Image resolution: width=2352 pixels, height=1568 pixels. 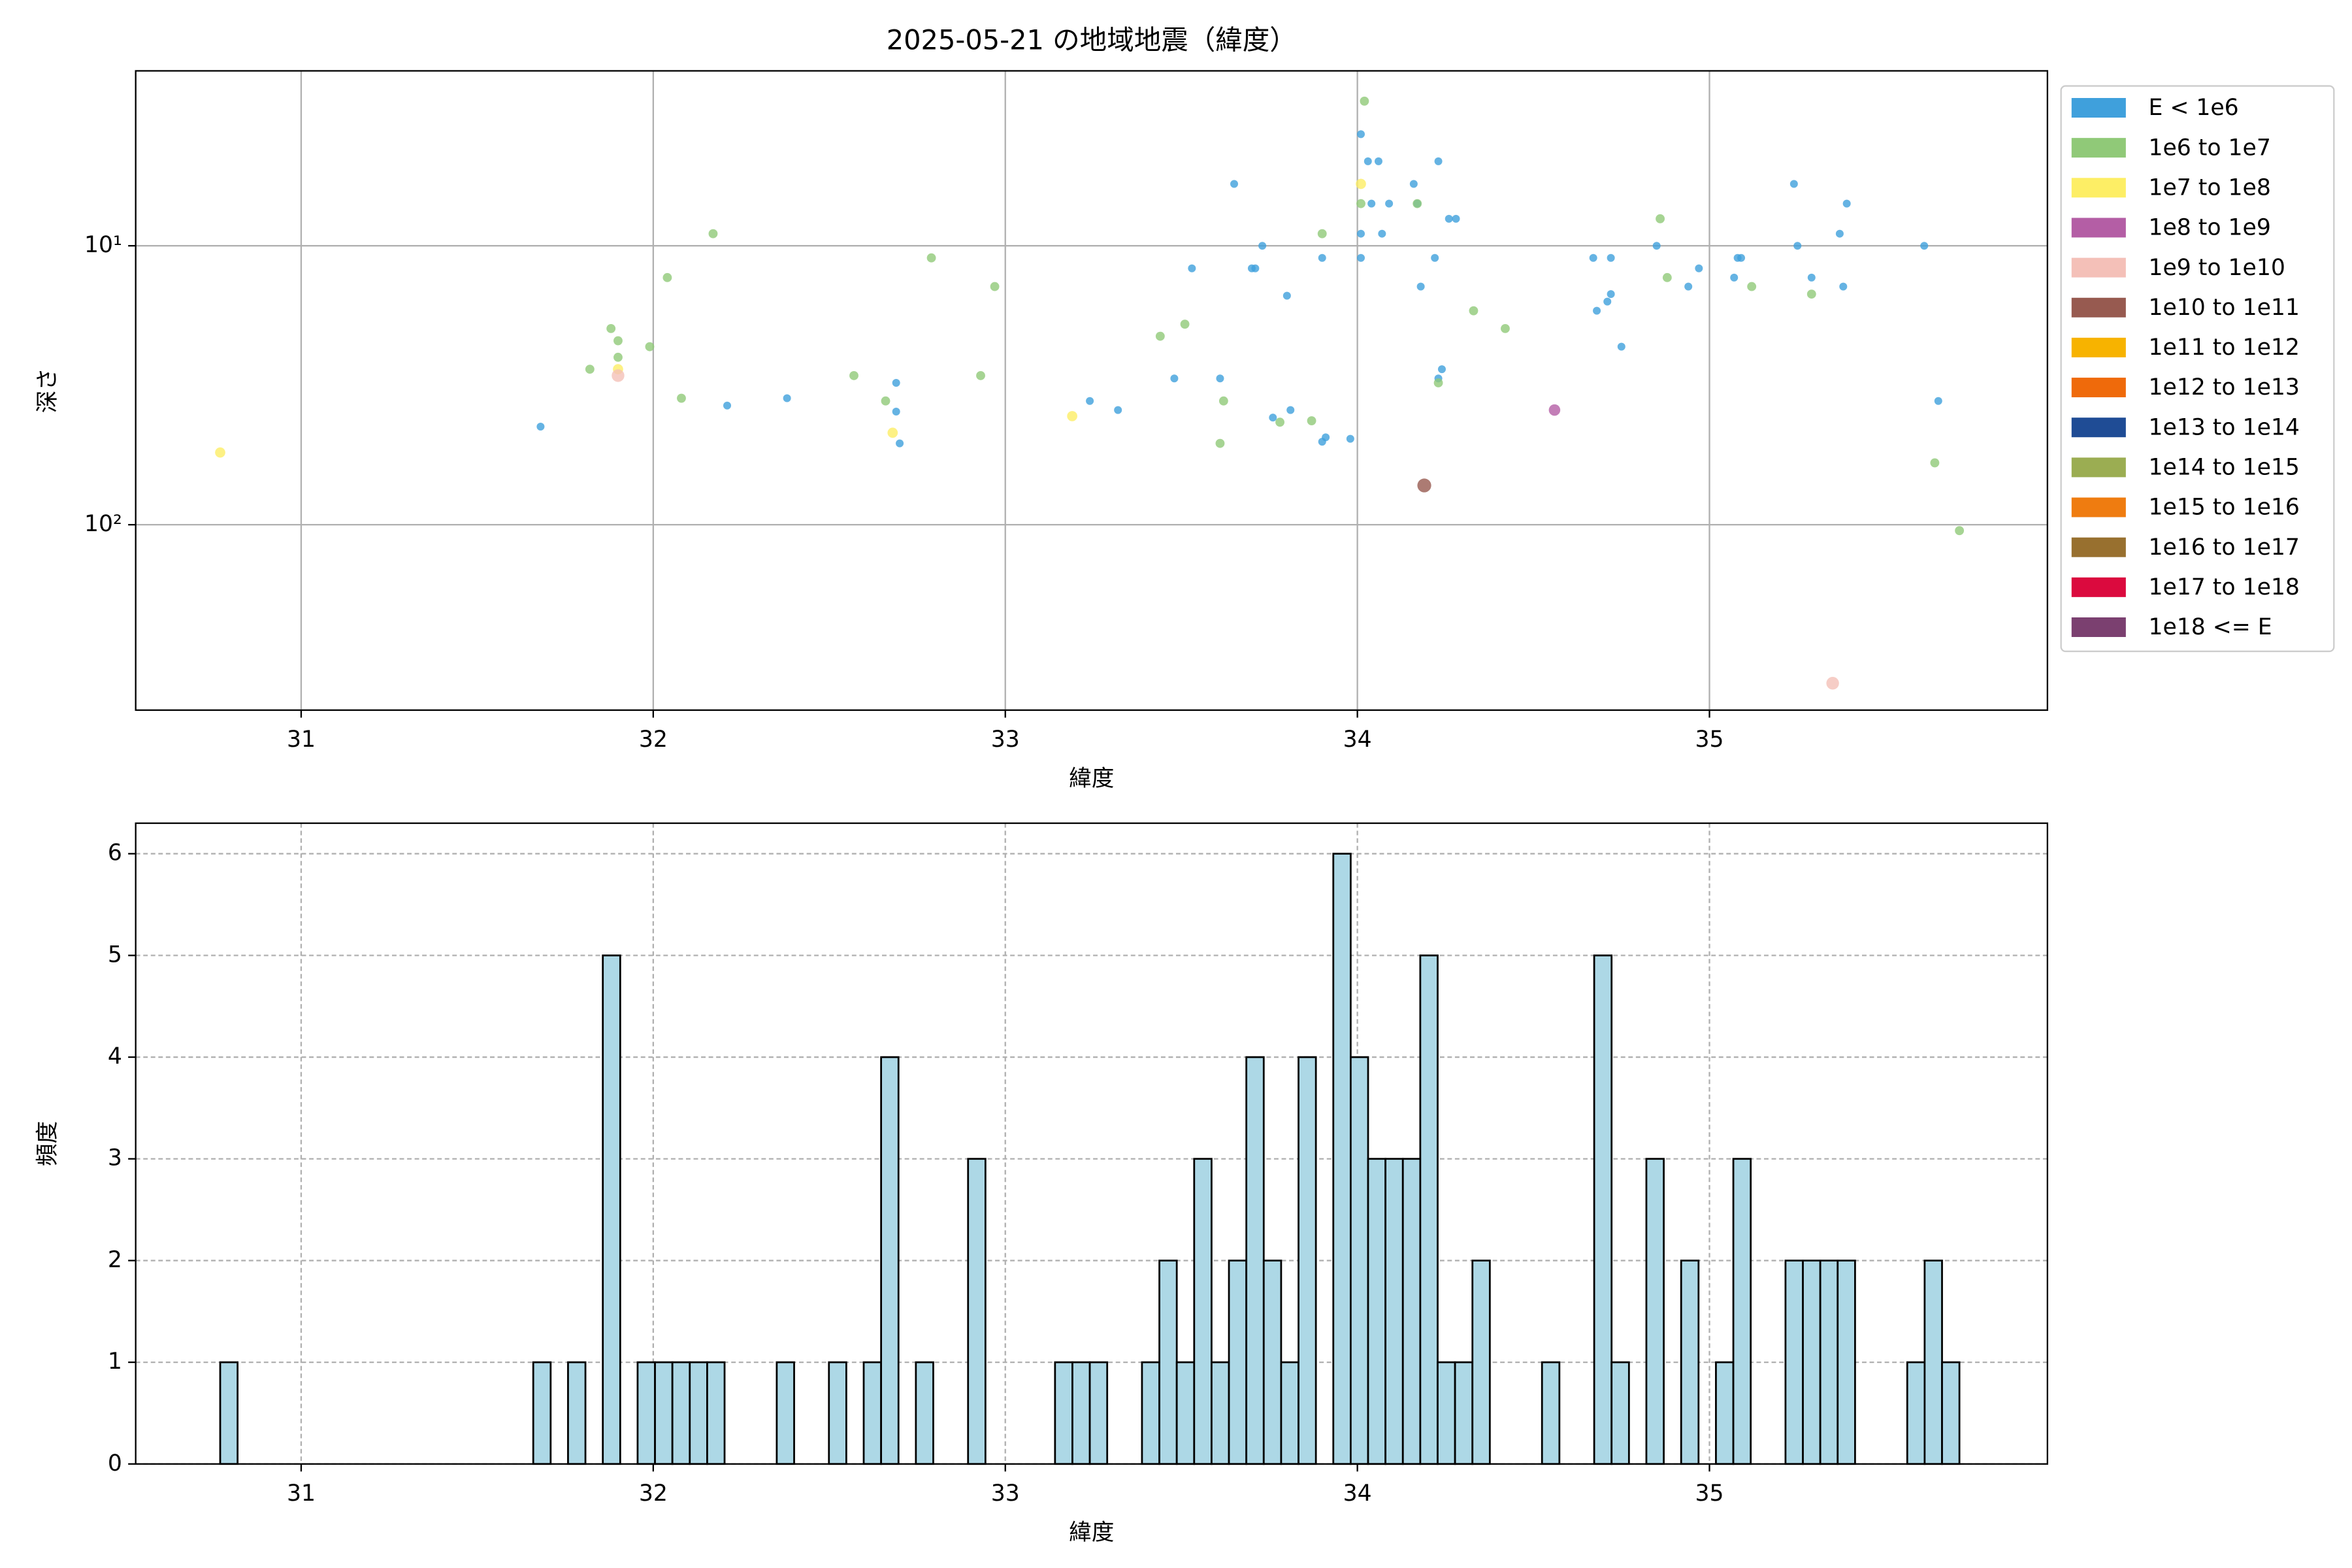 I want to click on legend-box, so click(x=2197, y=369).